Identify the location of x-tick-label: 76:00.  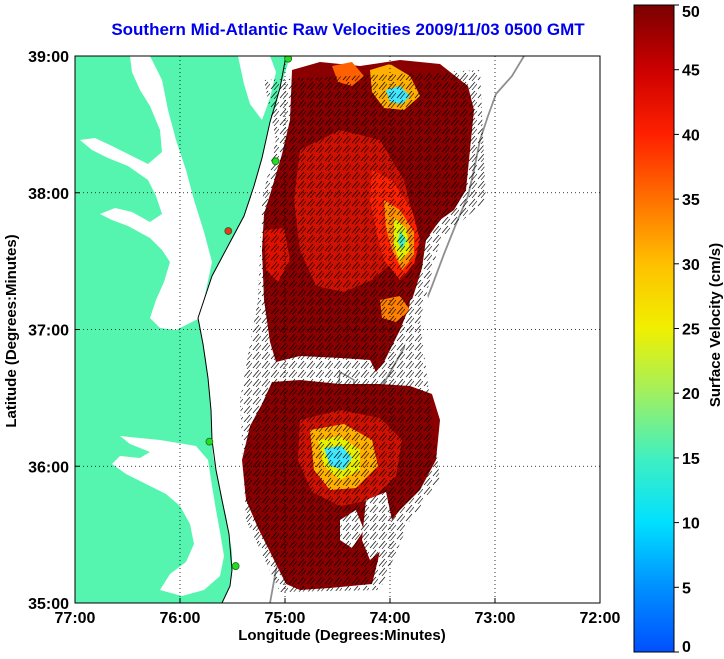
(180, 618).